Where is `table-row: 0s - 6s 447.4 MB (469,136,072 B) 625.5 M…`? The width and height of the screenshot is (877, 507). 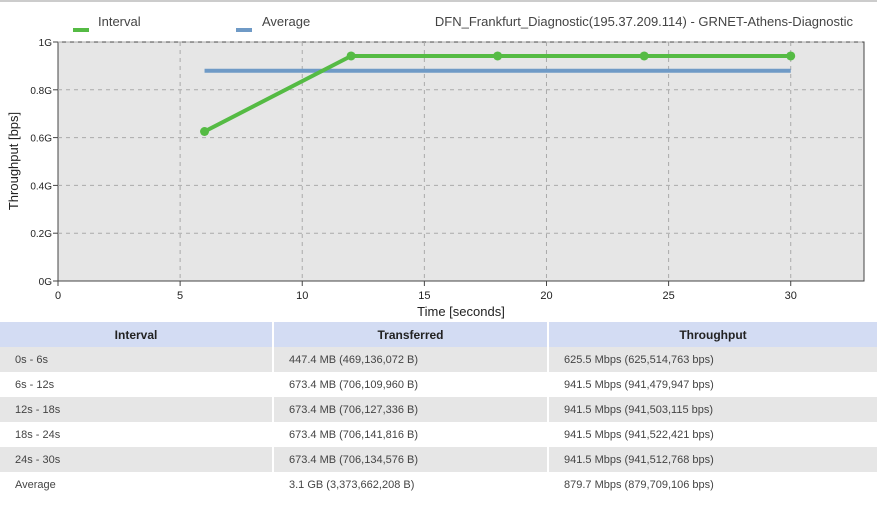 table-row: 0s - 6s 447.4 MB (469,136,072 B) 625.5 M… is located at coordinates (438, 359).